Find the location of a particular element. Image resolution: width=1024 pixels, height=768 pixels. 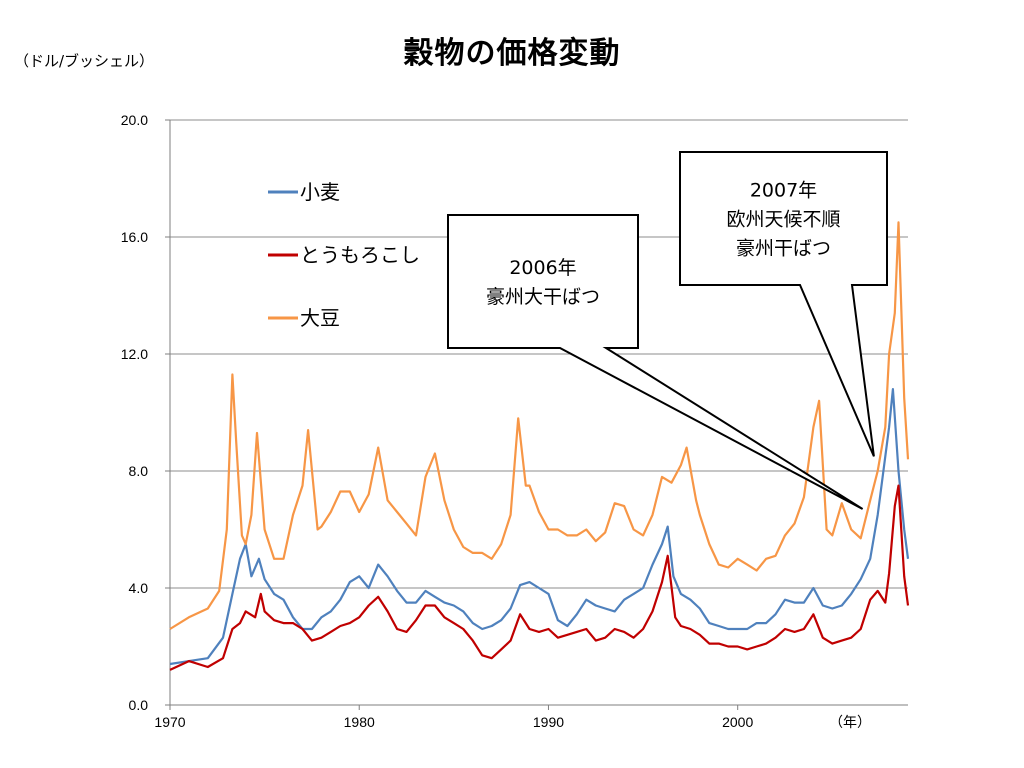

y-tick-label: 4.0 is located at coordinates (139, 588).